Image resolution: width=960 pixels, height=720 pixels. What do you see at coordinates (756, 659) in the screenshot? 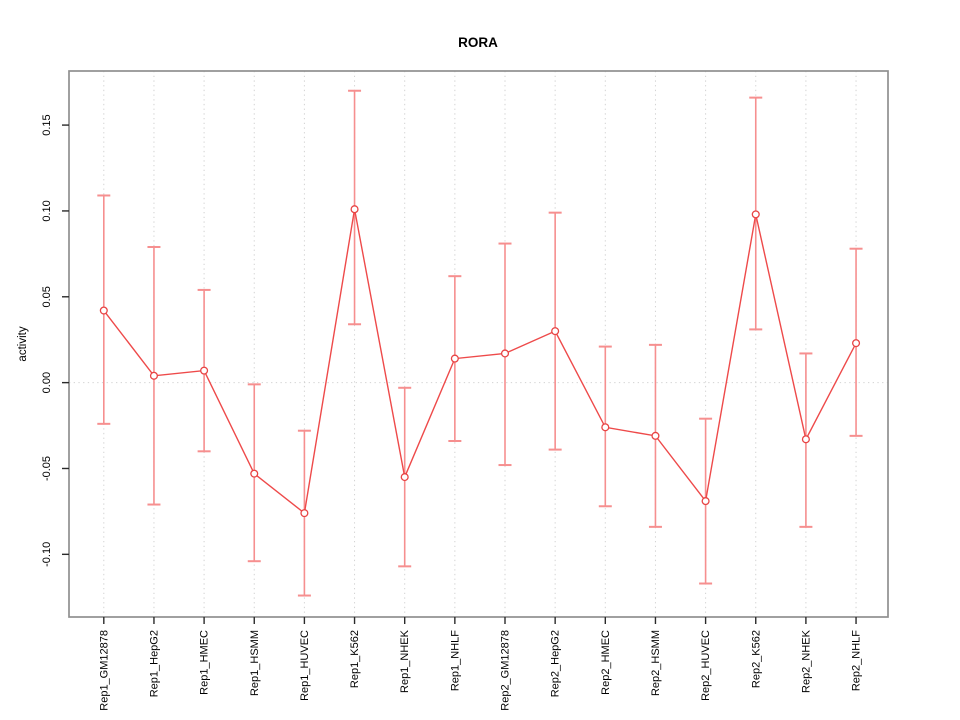
I see `x-tick-label: Rep2_K562` at bounding box center [756, 659].